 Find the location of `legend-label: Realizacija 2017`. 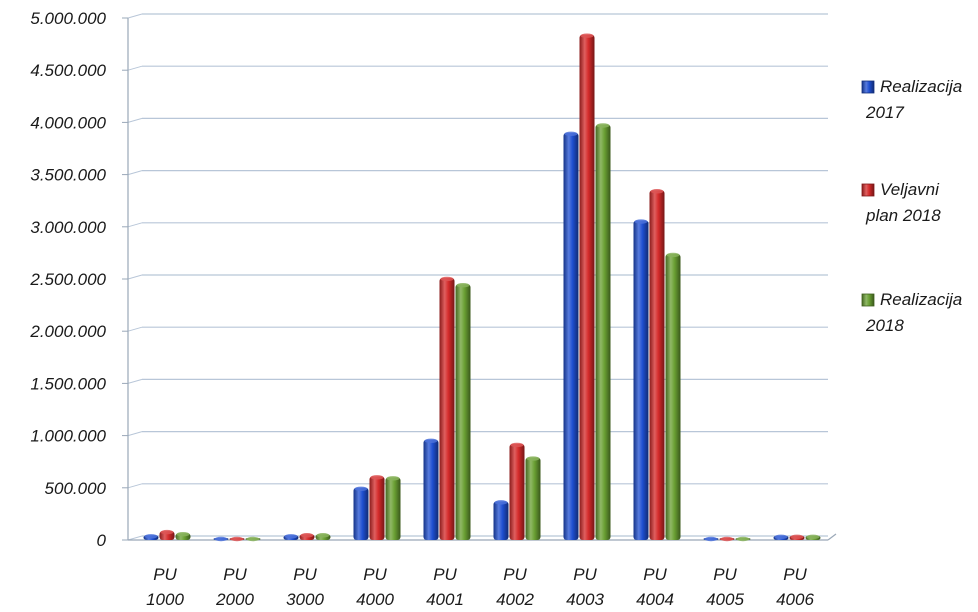

legend-label: Realizacija 2017 is located at coordinates (913, 99).